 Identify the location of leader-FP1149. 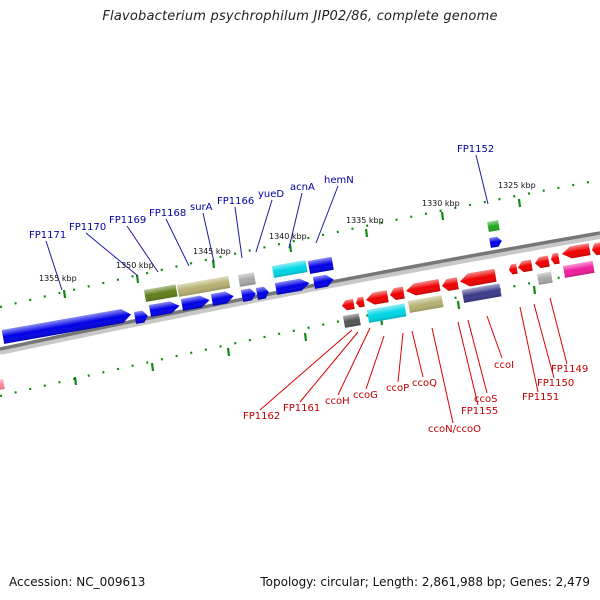
(558, 331).